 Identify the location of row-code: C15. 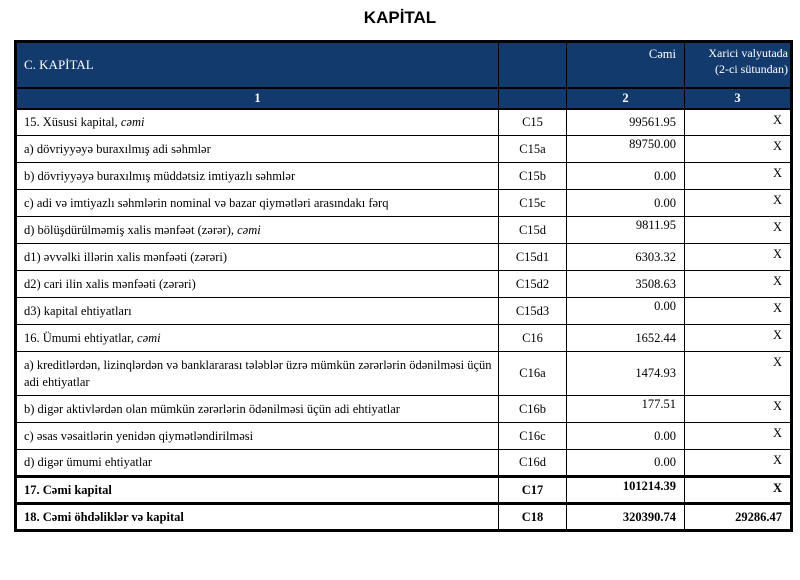
(532, 122).